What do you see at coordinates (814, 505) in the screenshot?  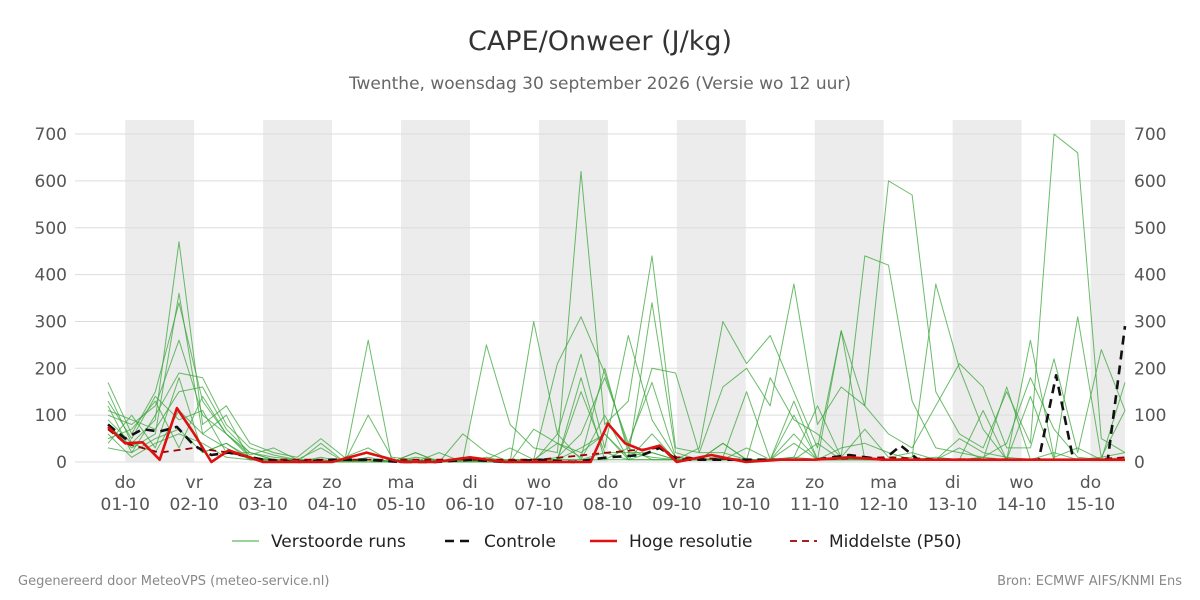 I see `x-tick-date: 11-10` at bounding box center [814, 505].